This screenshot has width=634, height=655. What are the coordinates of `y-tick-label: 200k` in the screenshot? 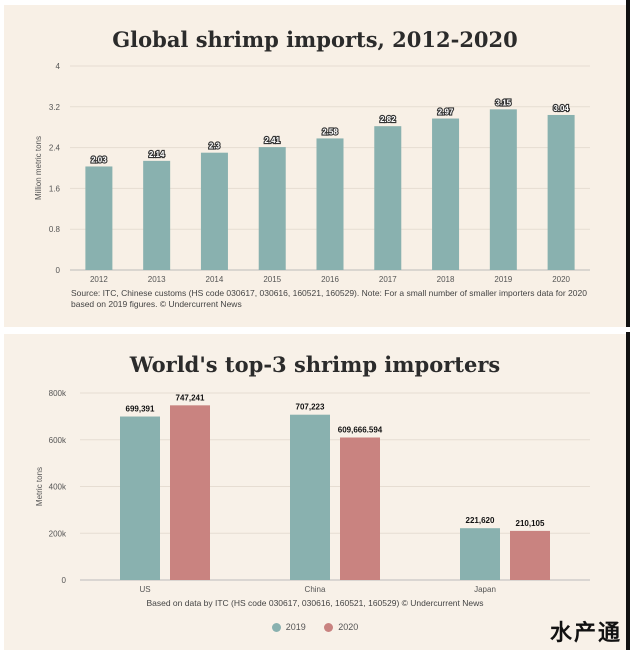 It's located at (58, 533).